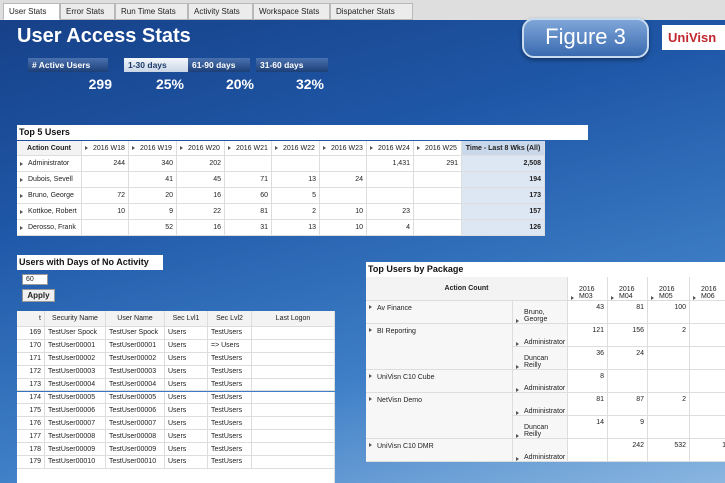  I want to click on table-cell: 100, so click(669, 312).